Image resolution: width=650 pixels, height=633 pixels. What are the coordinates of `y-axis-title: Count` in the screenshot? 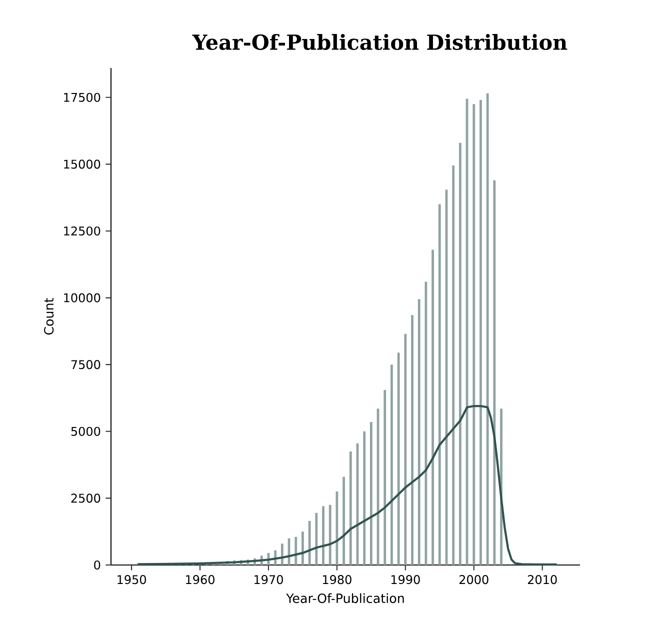 It's located at (49, 316).